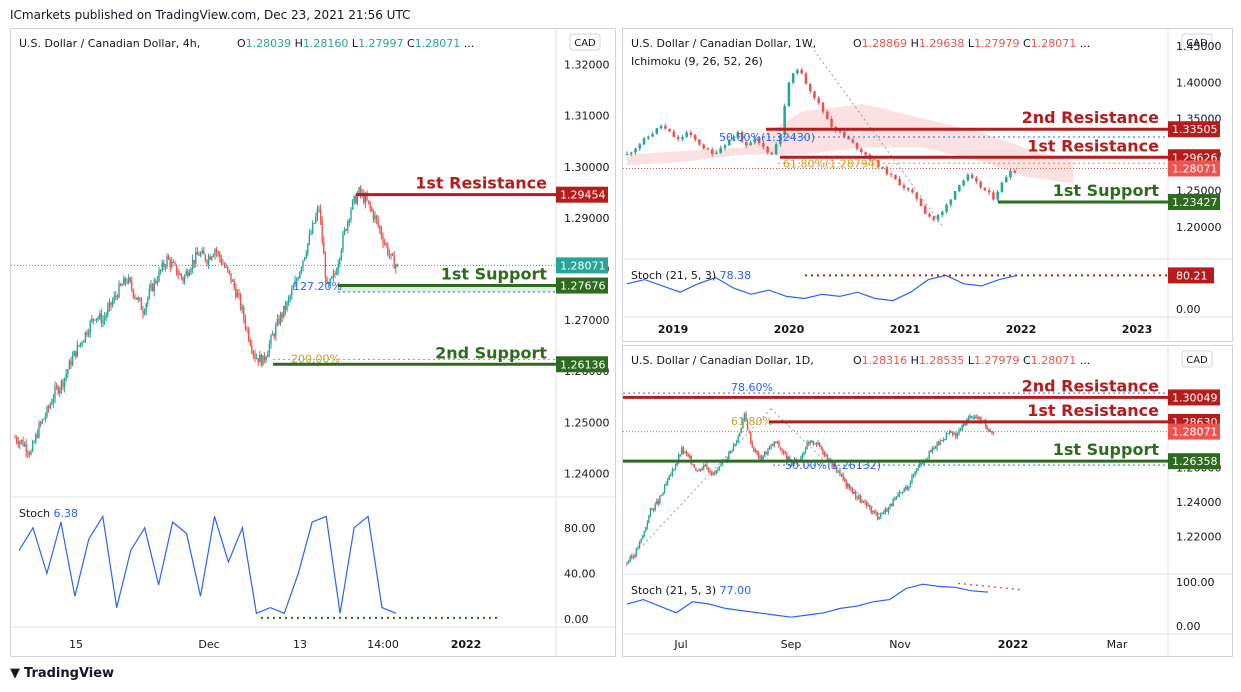 The height and width of the screenshot is (692, 1241). What do you see at coordinates (583, 286) in the screenshot?
I see `level-price-tag-text: 1.27676` at bounding box center [583, 286].